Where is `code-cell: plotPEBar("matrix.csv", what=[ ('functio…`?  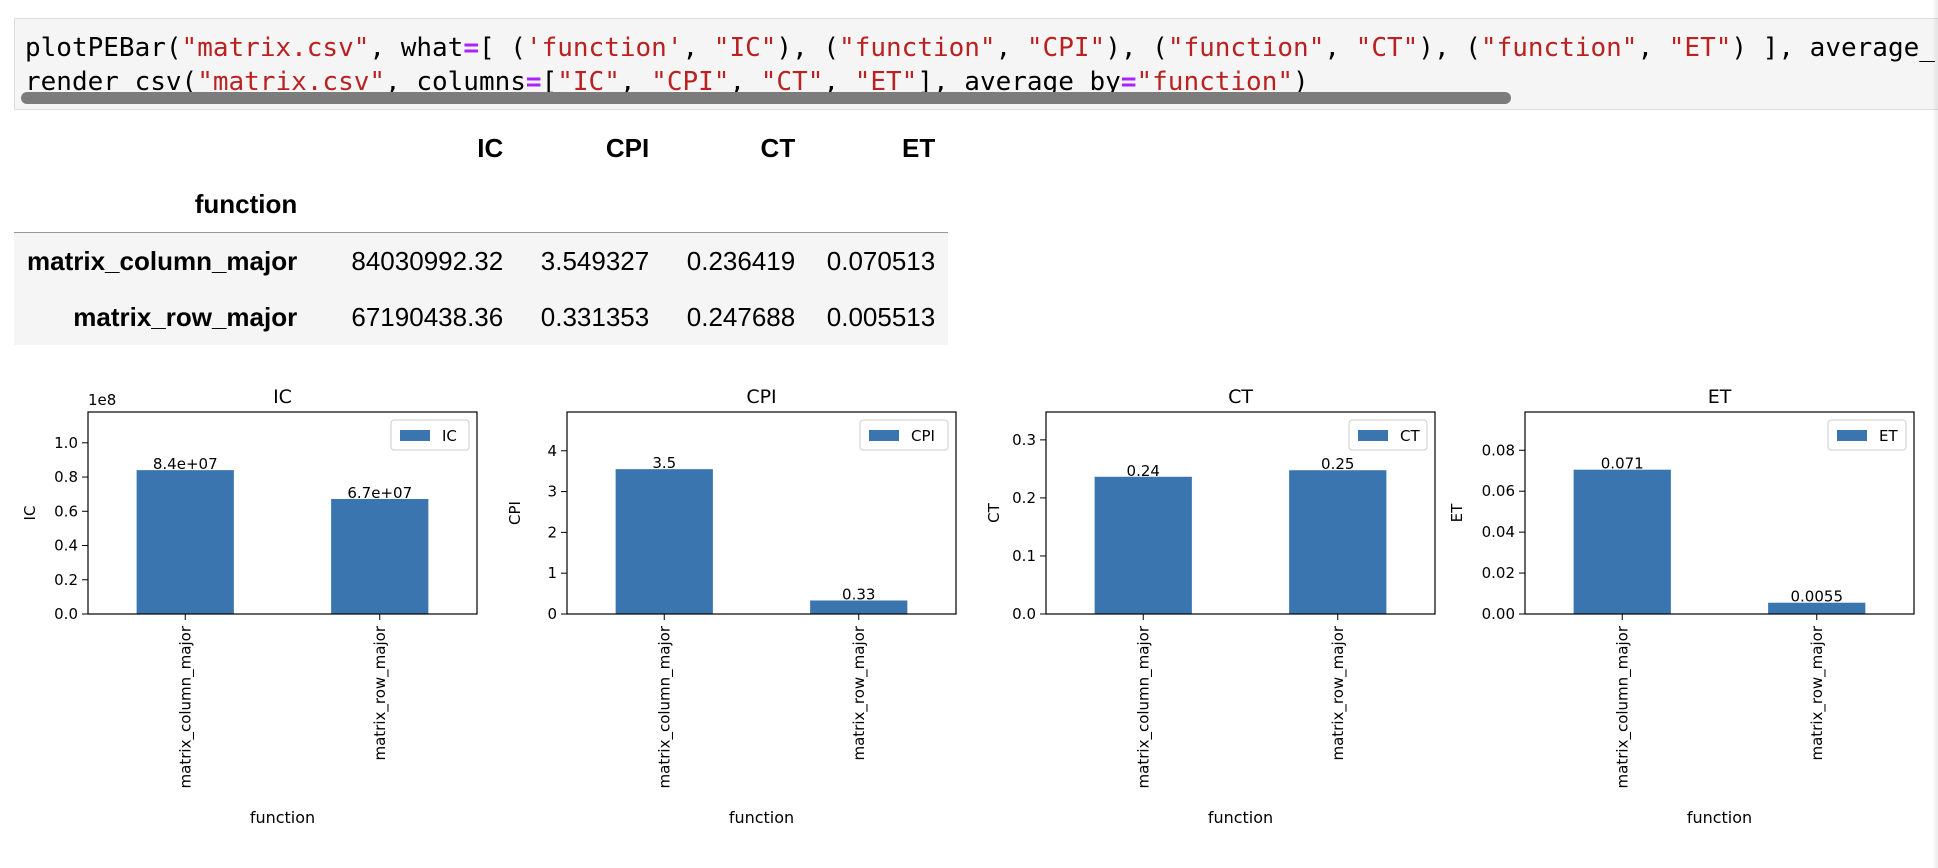
code-cell: plotPEBar("matrix.csv", what=[ ('functio… is located at coordinates (976, 64).